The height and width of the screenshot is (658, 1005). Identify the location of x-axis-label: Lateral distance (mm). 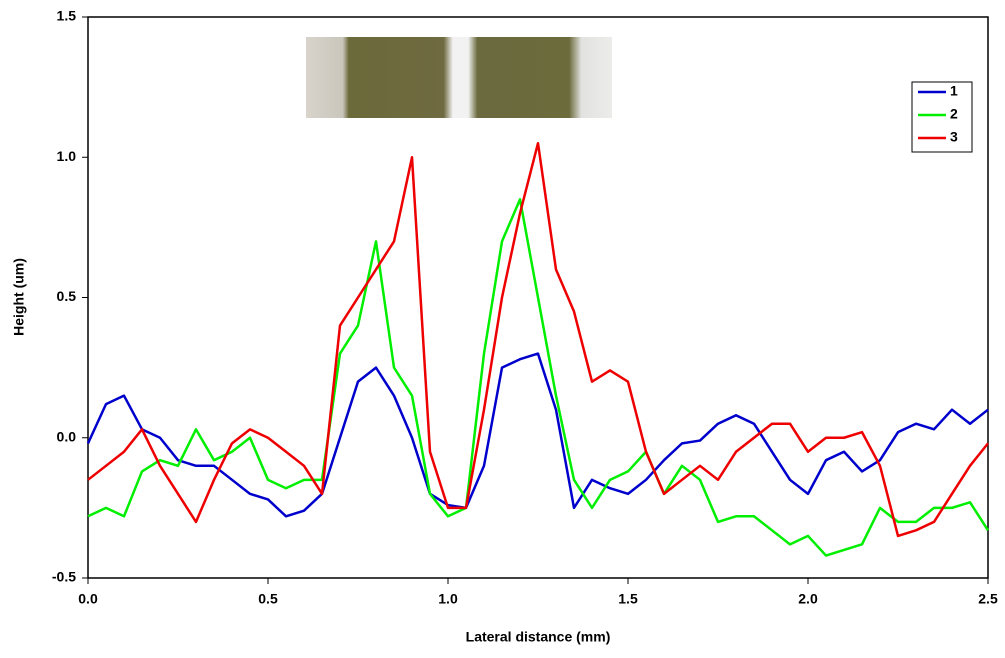
(538, 637).